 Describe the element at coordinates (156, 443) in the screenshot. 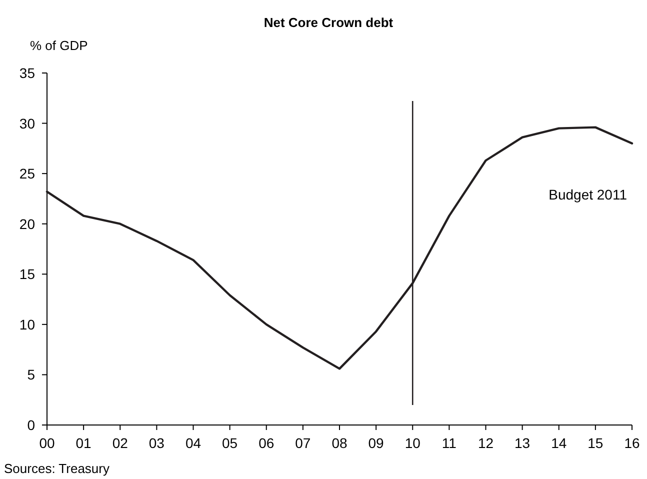

I see `x-tick-label: 03` at that location.